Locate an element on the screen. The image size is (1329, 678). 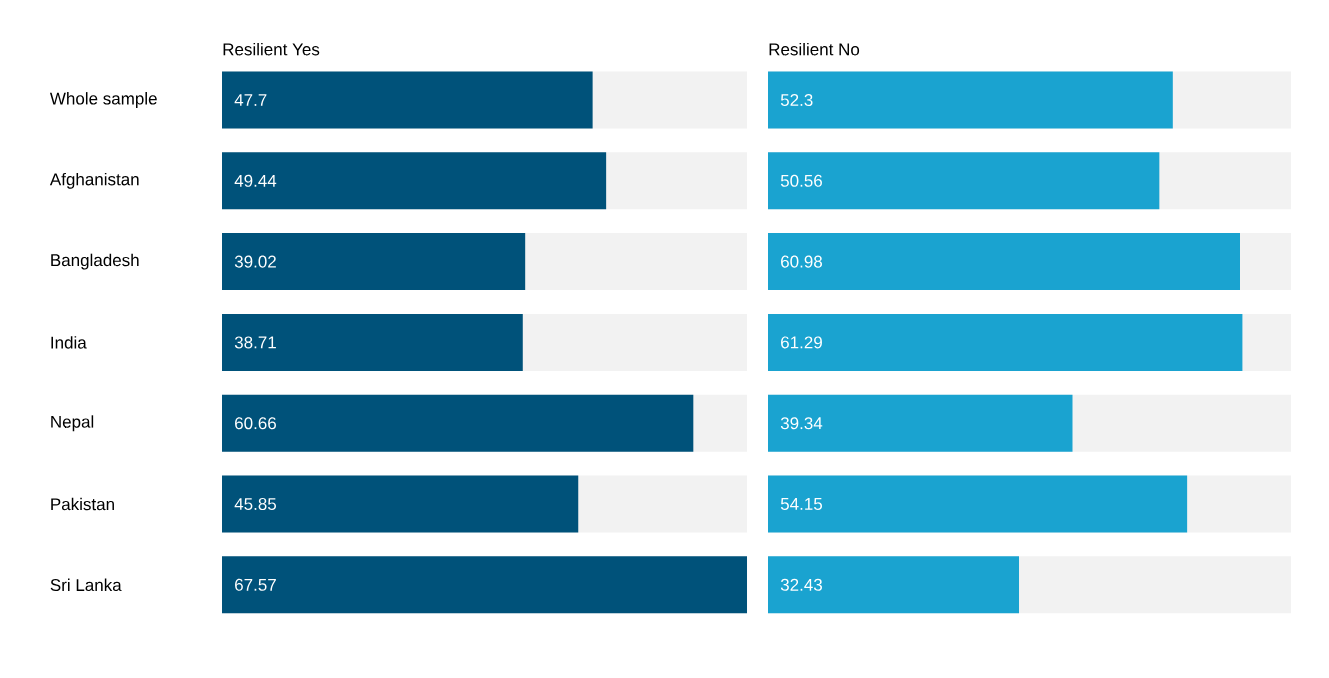
chart-title: Resilient No is located at coordinates (814, 49).